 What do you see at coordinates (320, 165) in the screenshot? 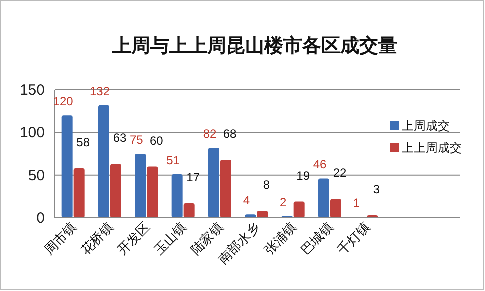
I see `data-label: 46` at bounding box center [320, 165].